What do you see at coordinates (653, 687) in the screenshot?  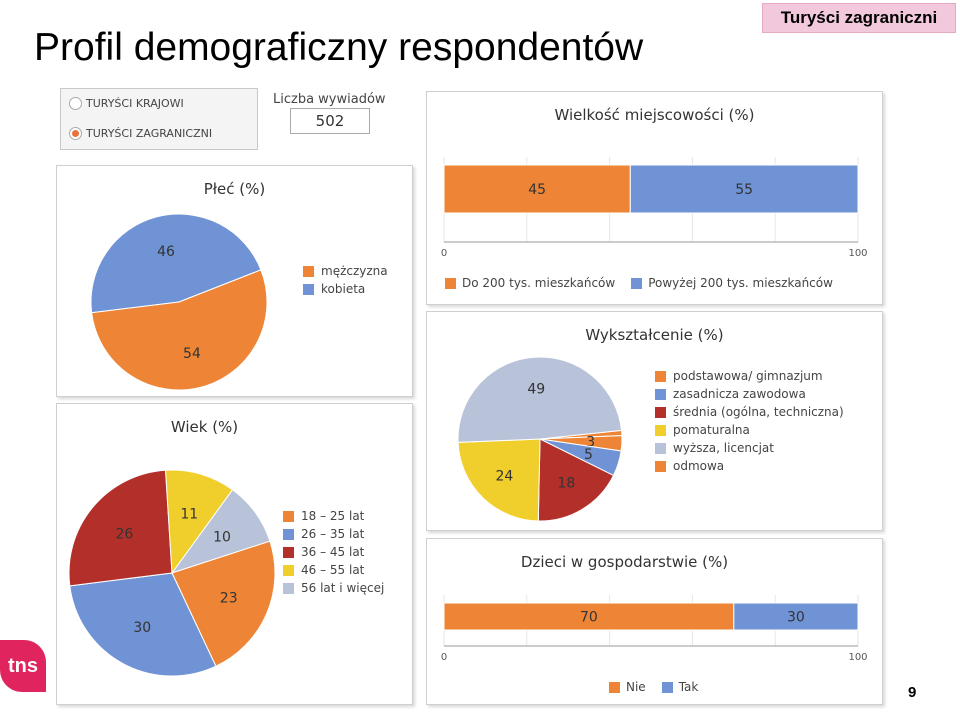 I see `chart-legend: Nie Tak` at bounding box center [653, 687].